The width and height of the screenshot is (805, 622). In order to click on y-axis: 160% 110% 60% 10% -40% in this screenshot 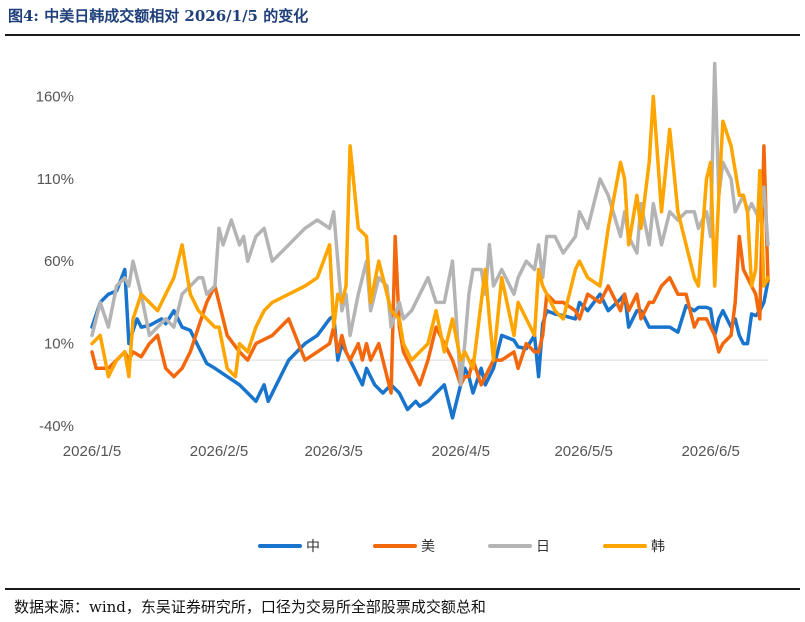, I will do `click(55, 261)`.